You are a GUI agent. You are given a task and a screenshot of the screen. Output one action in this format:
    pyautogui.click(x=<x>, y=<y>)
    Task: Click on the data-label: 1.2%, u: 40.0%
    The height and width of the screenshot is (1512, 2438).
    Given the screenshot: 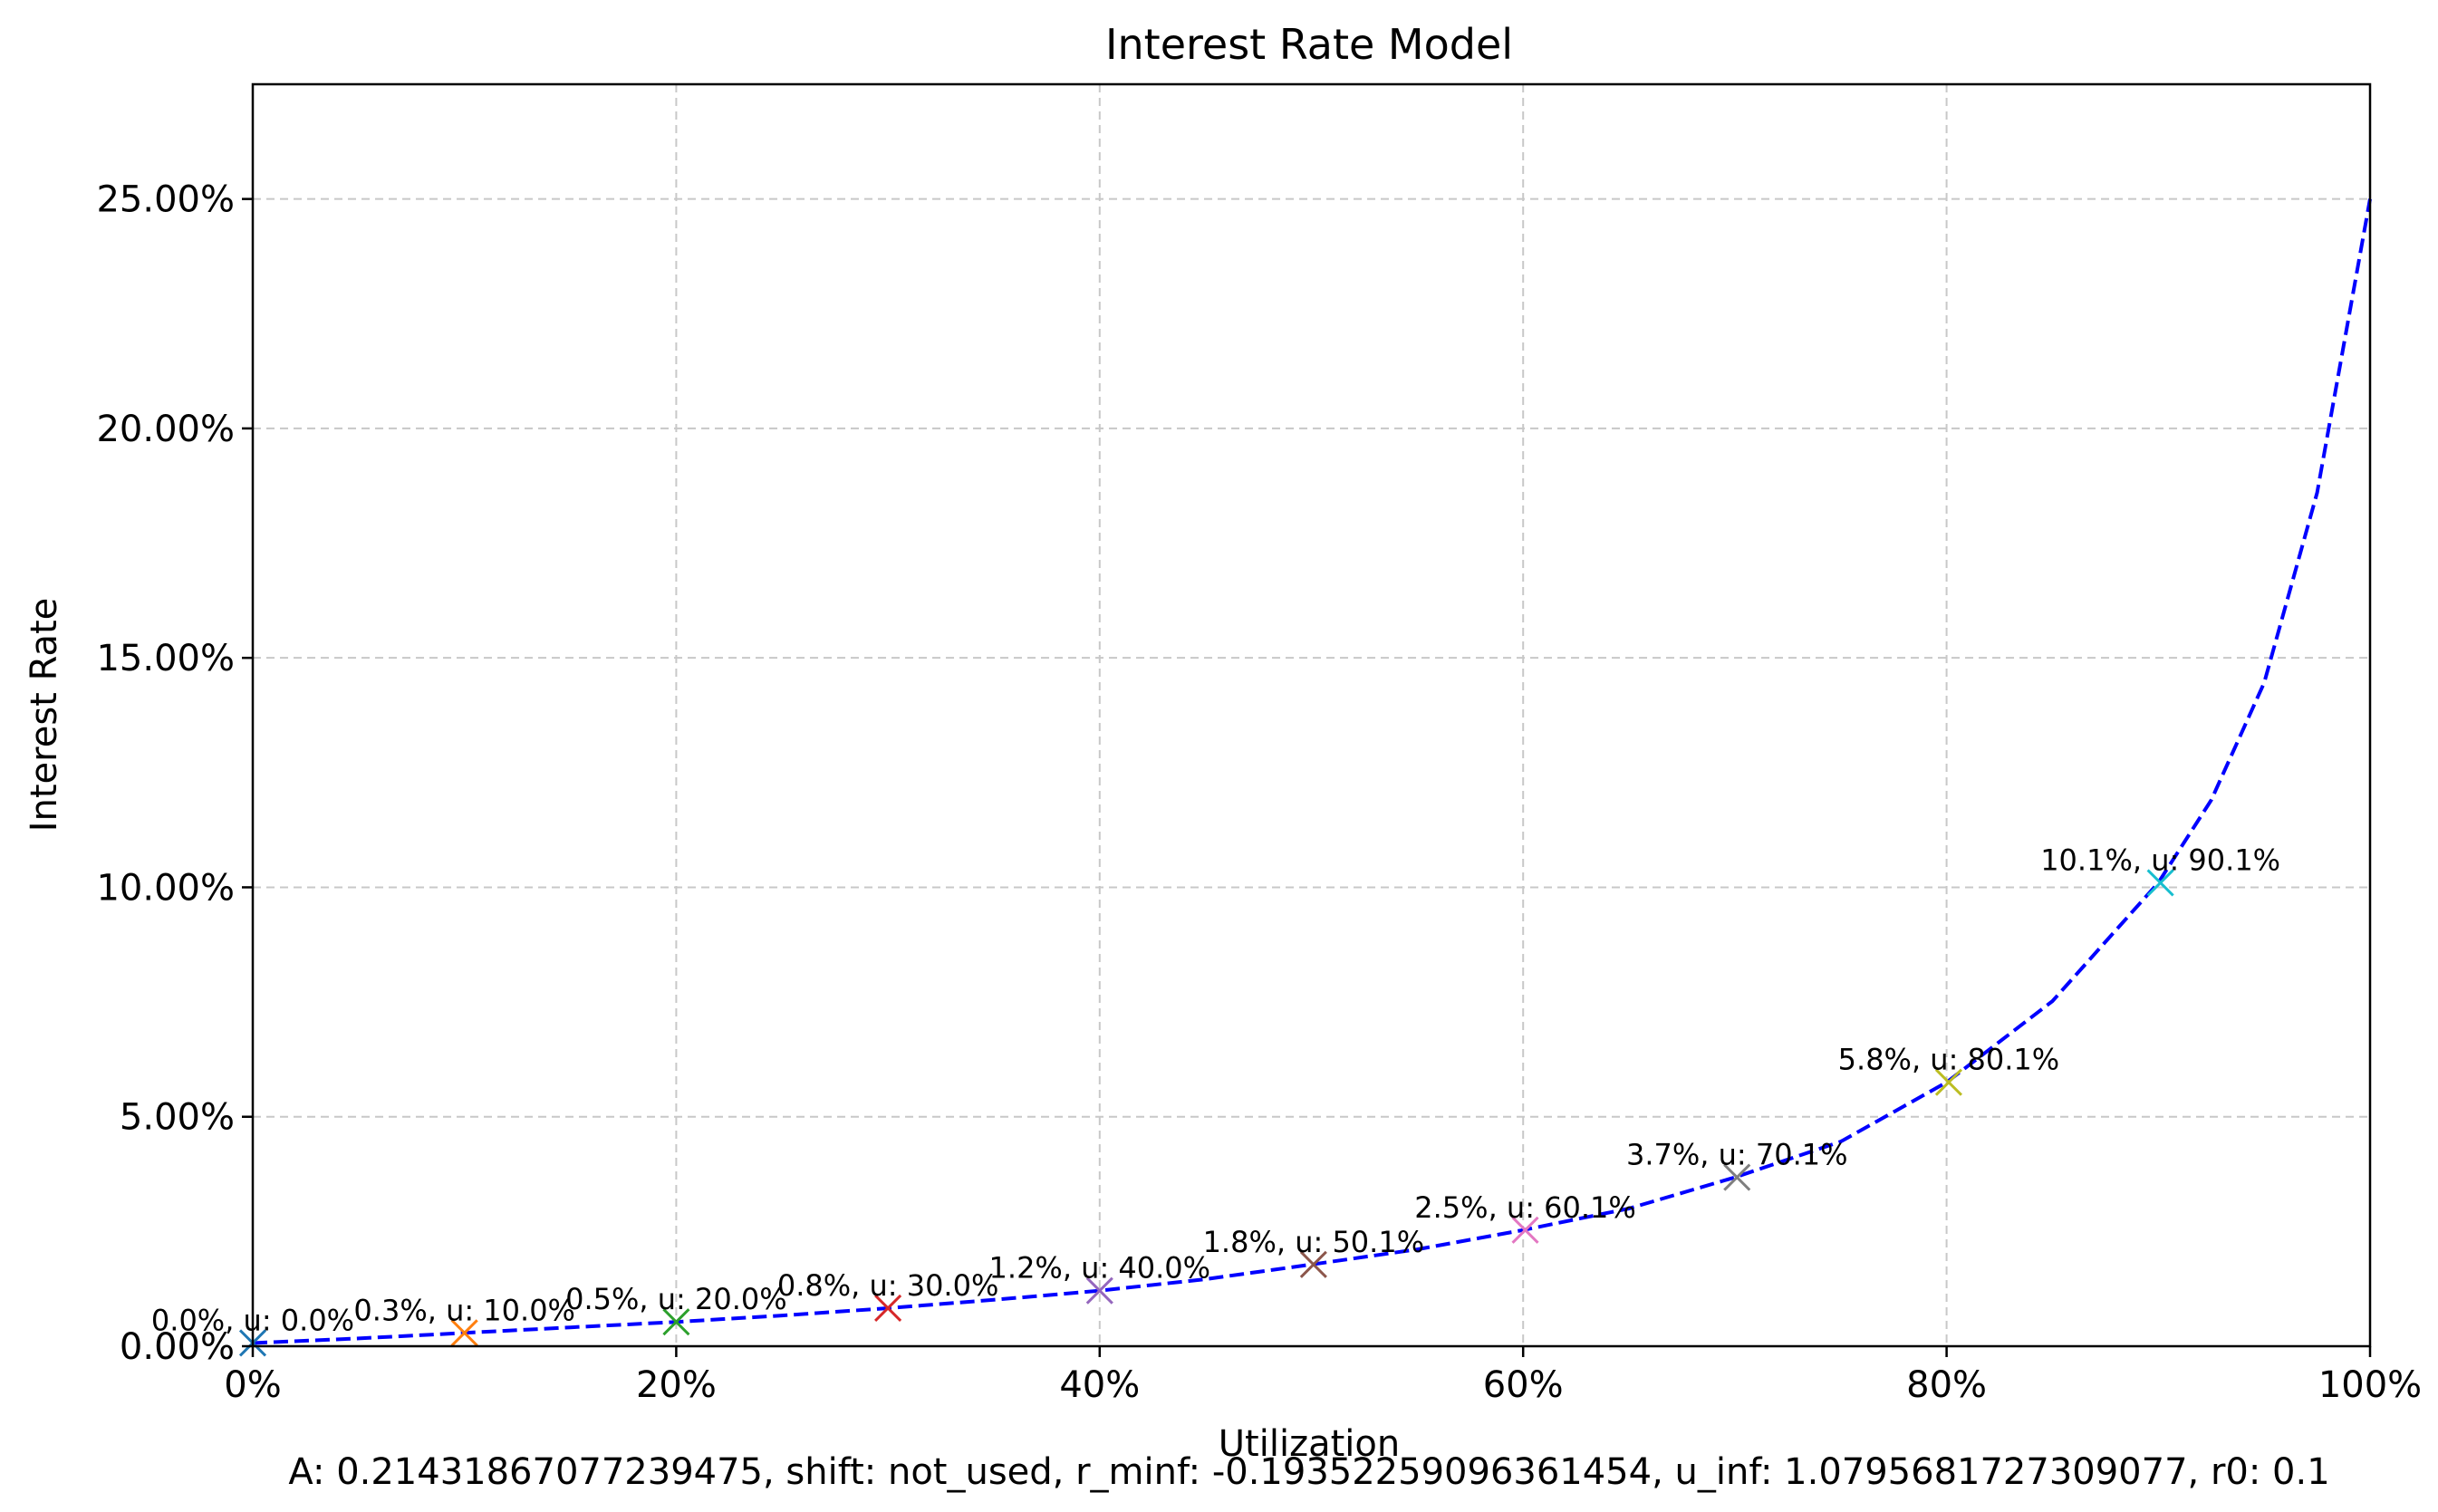 What is the action you would take?
    pyautogui.click(x=1100, y=1268)
    